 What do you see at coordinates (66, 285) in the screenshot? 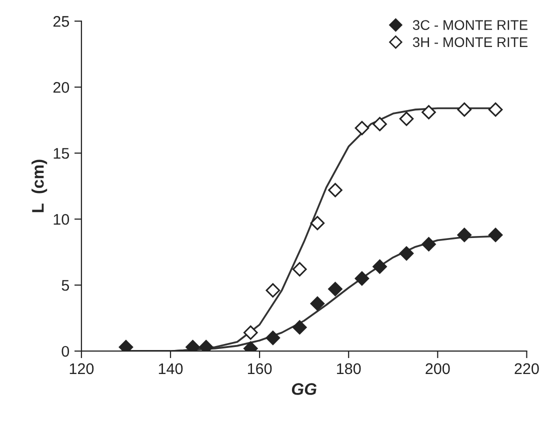
I see `y-tick-label: 5` at bounding box center [66, 285].